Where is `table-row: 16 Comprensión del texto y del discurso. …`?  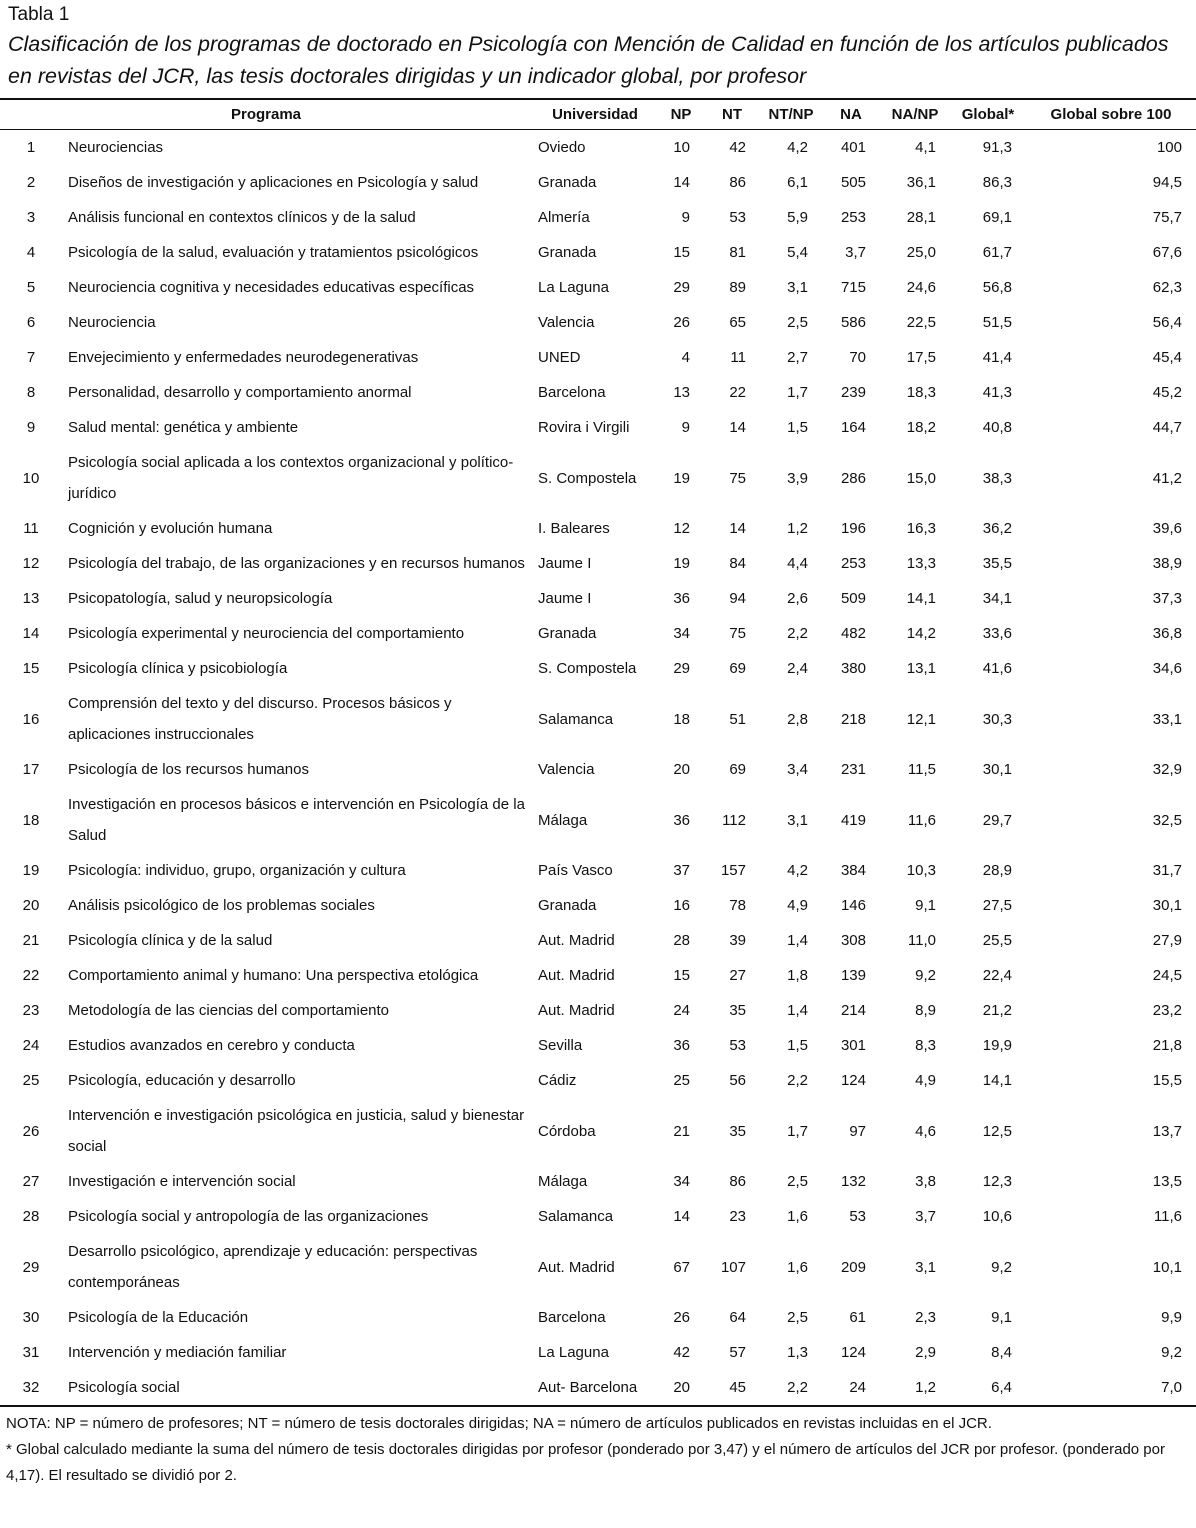
table-row: 16 Comprensión del texto y del discurso. … is located at coordinates (598, 719).